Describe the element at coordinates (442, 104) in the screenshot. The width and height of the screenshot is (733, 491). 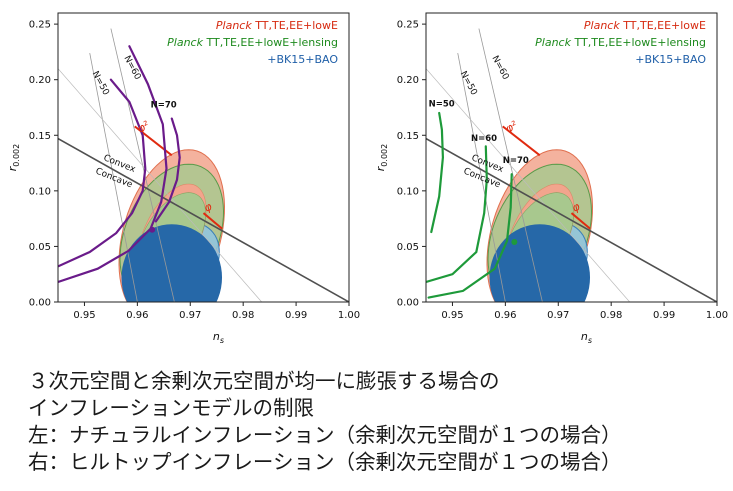
I see `annotation-n50: N=50` at that location.